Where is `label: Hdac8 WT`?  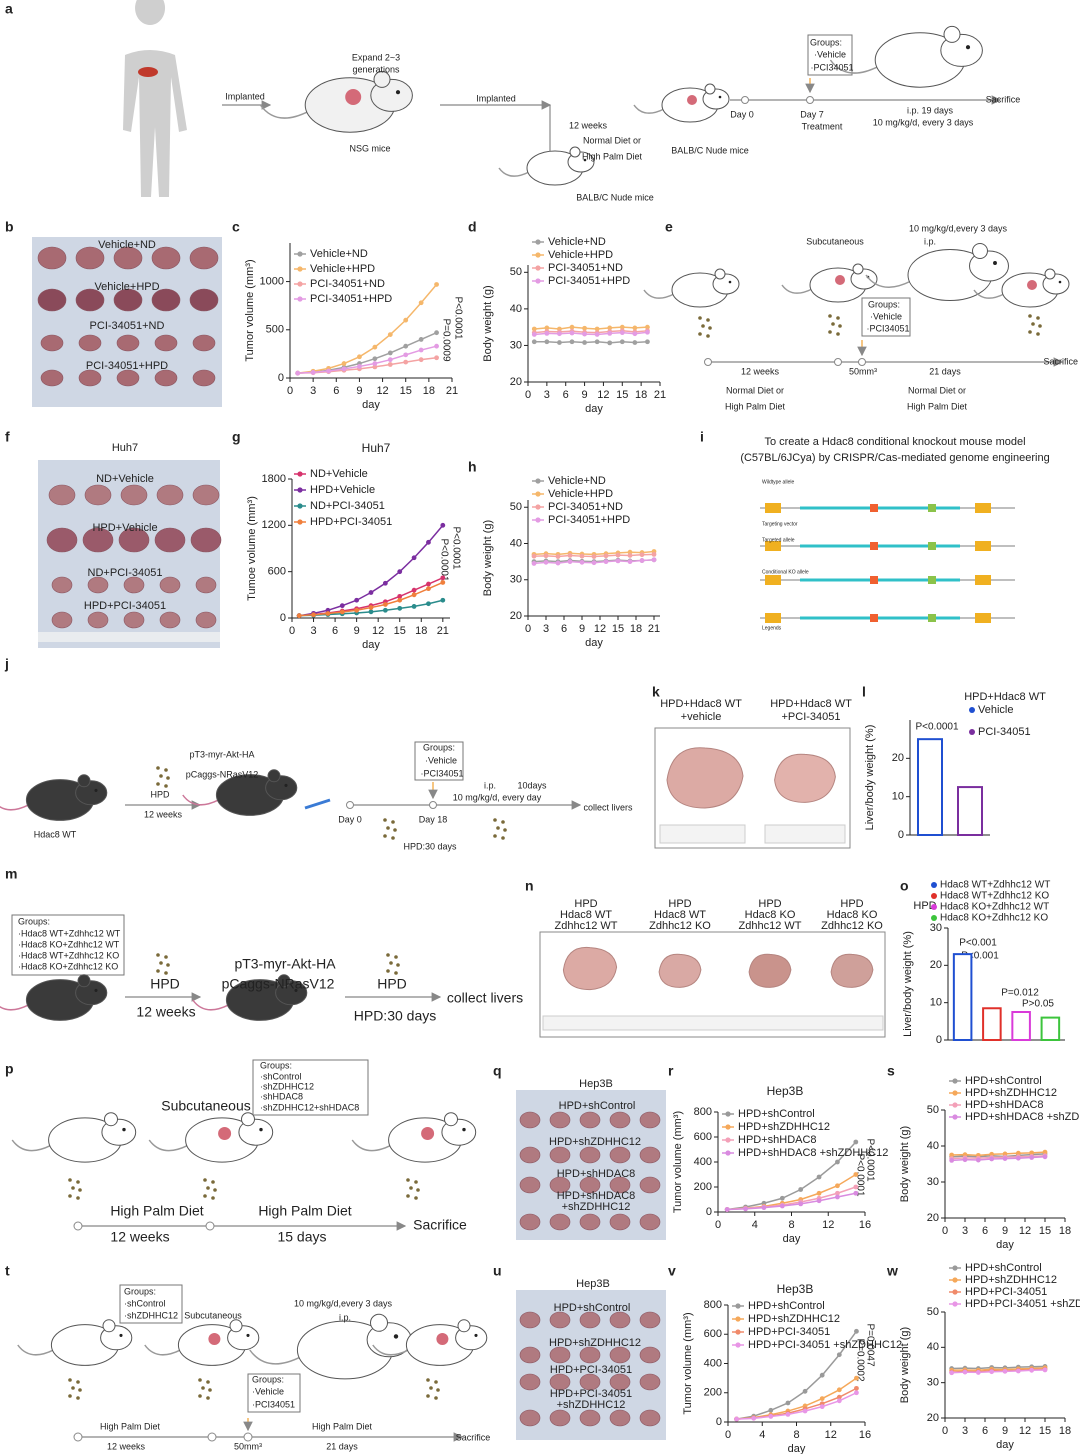
label: Hdac8 WT is located at coordinates (586, 915).